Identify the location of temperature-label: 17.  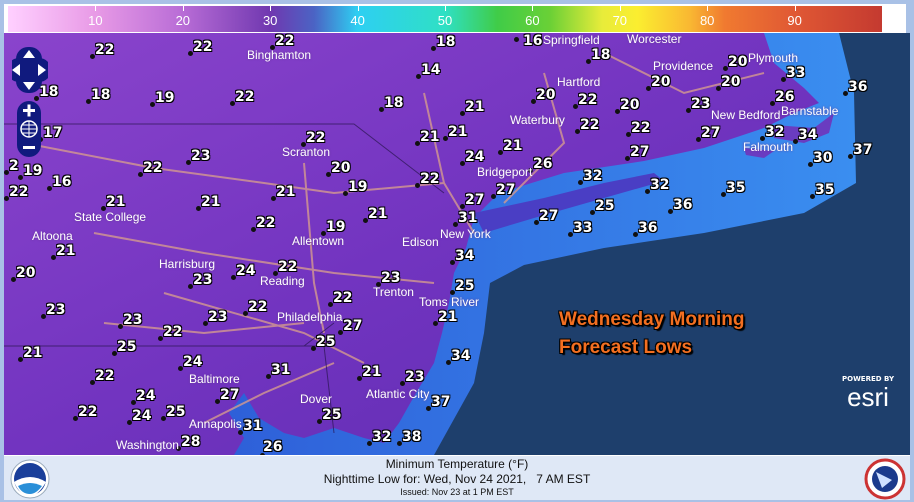
(53, 133).